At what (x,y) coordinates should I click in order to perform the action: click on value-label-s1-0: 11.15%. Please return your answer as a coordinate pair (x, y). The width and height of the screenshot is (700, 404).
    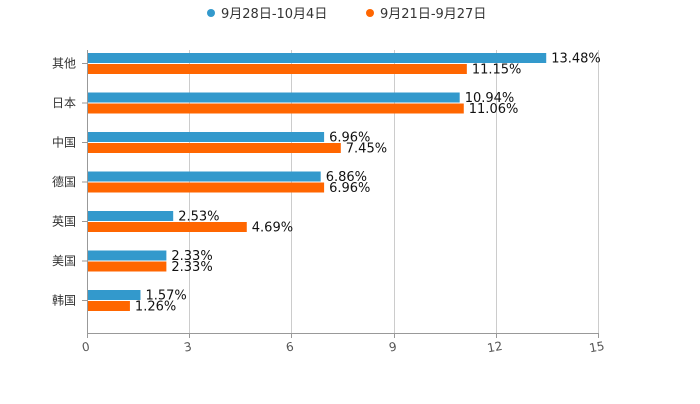
    Looking at the image, I should click on (497, 70).